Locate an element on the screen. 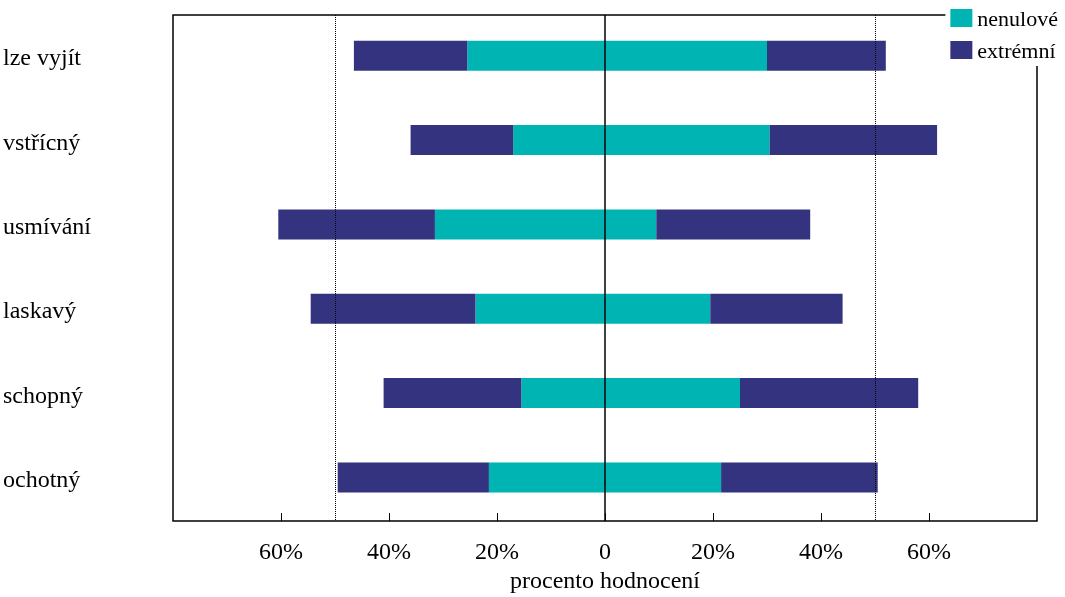 Image resolution: width=1065 pixels, height=597 pixels. y-tick-label: lze vyjít is located at coordinates (42, 57).